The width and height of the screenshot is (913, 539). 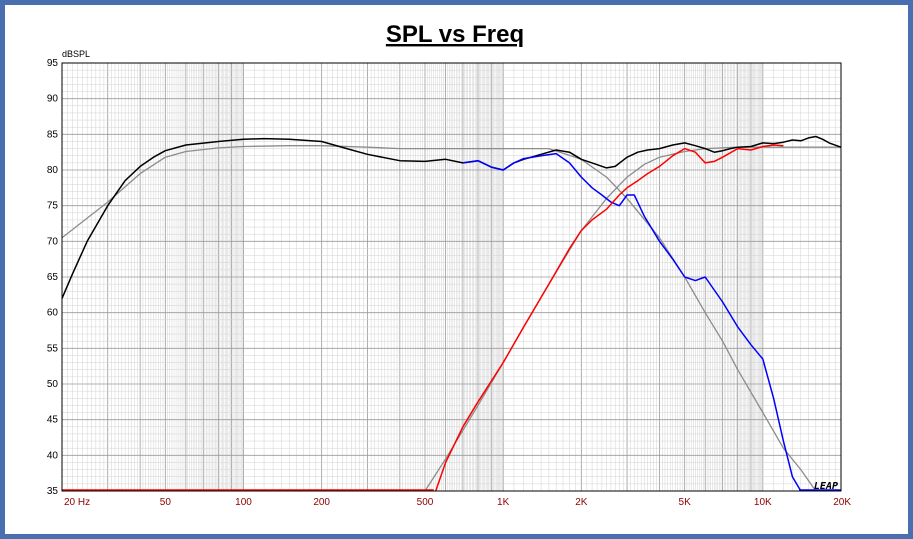 What do you see at coordinates (76, 54) in the screenshot?
I see `y-axis-label: dBSPL` at bounding box center [76, 54].